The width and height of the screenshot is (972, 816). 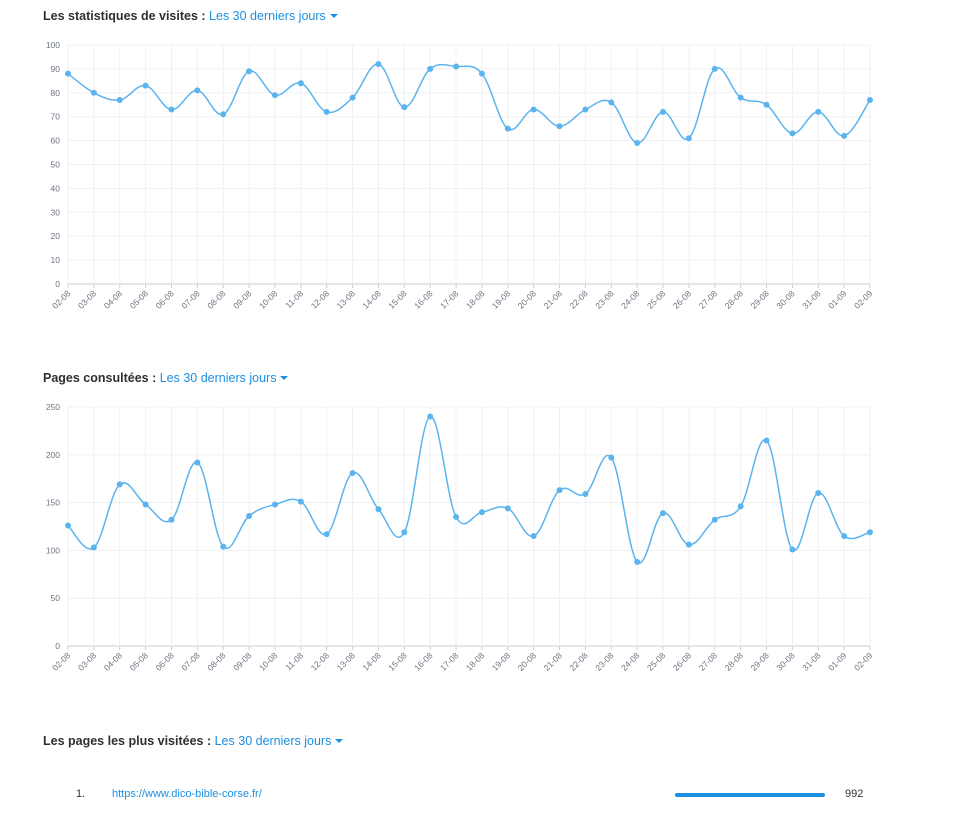 I want to click on top-page-share-fill, so click(x=750, y=795).